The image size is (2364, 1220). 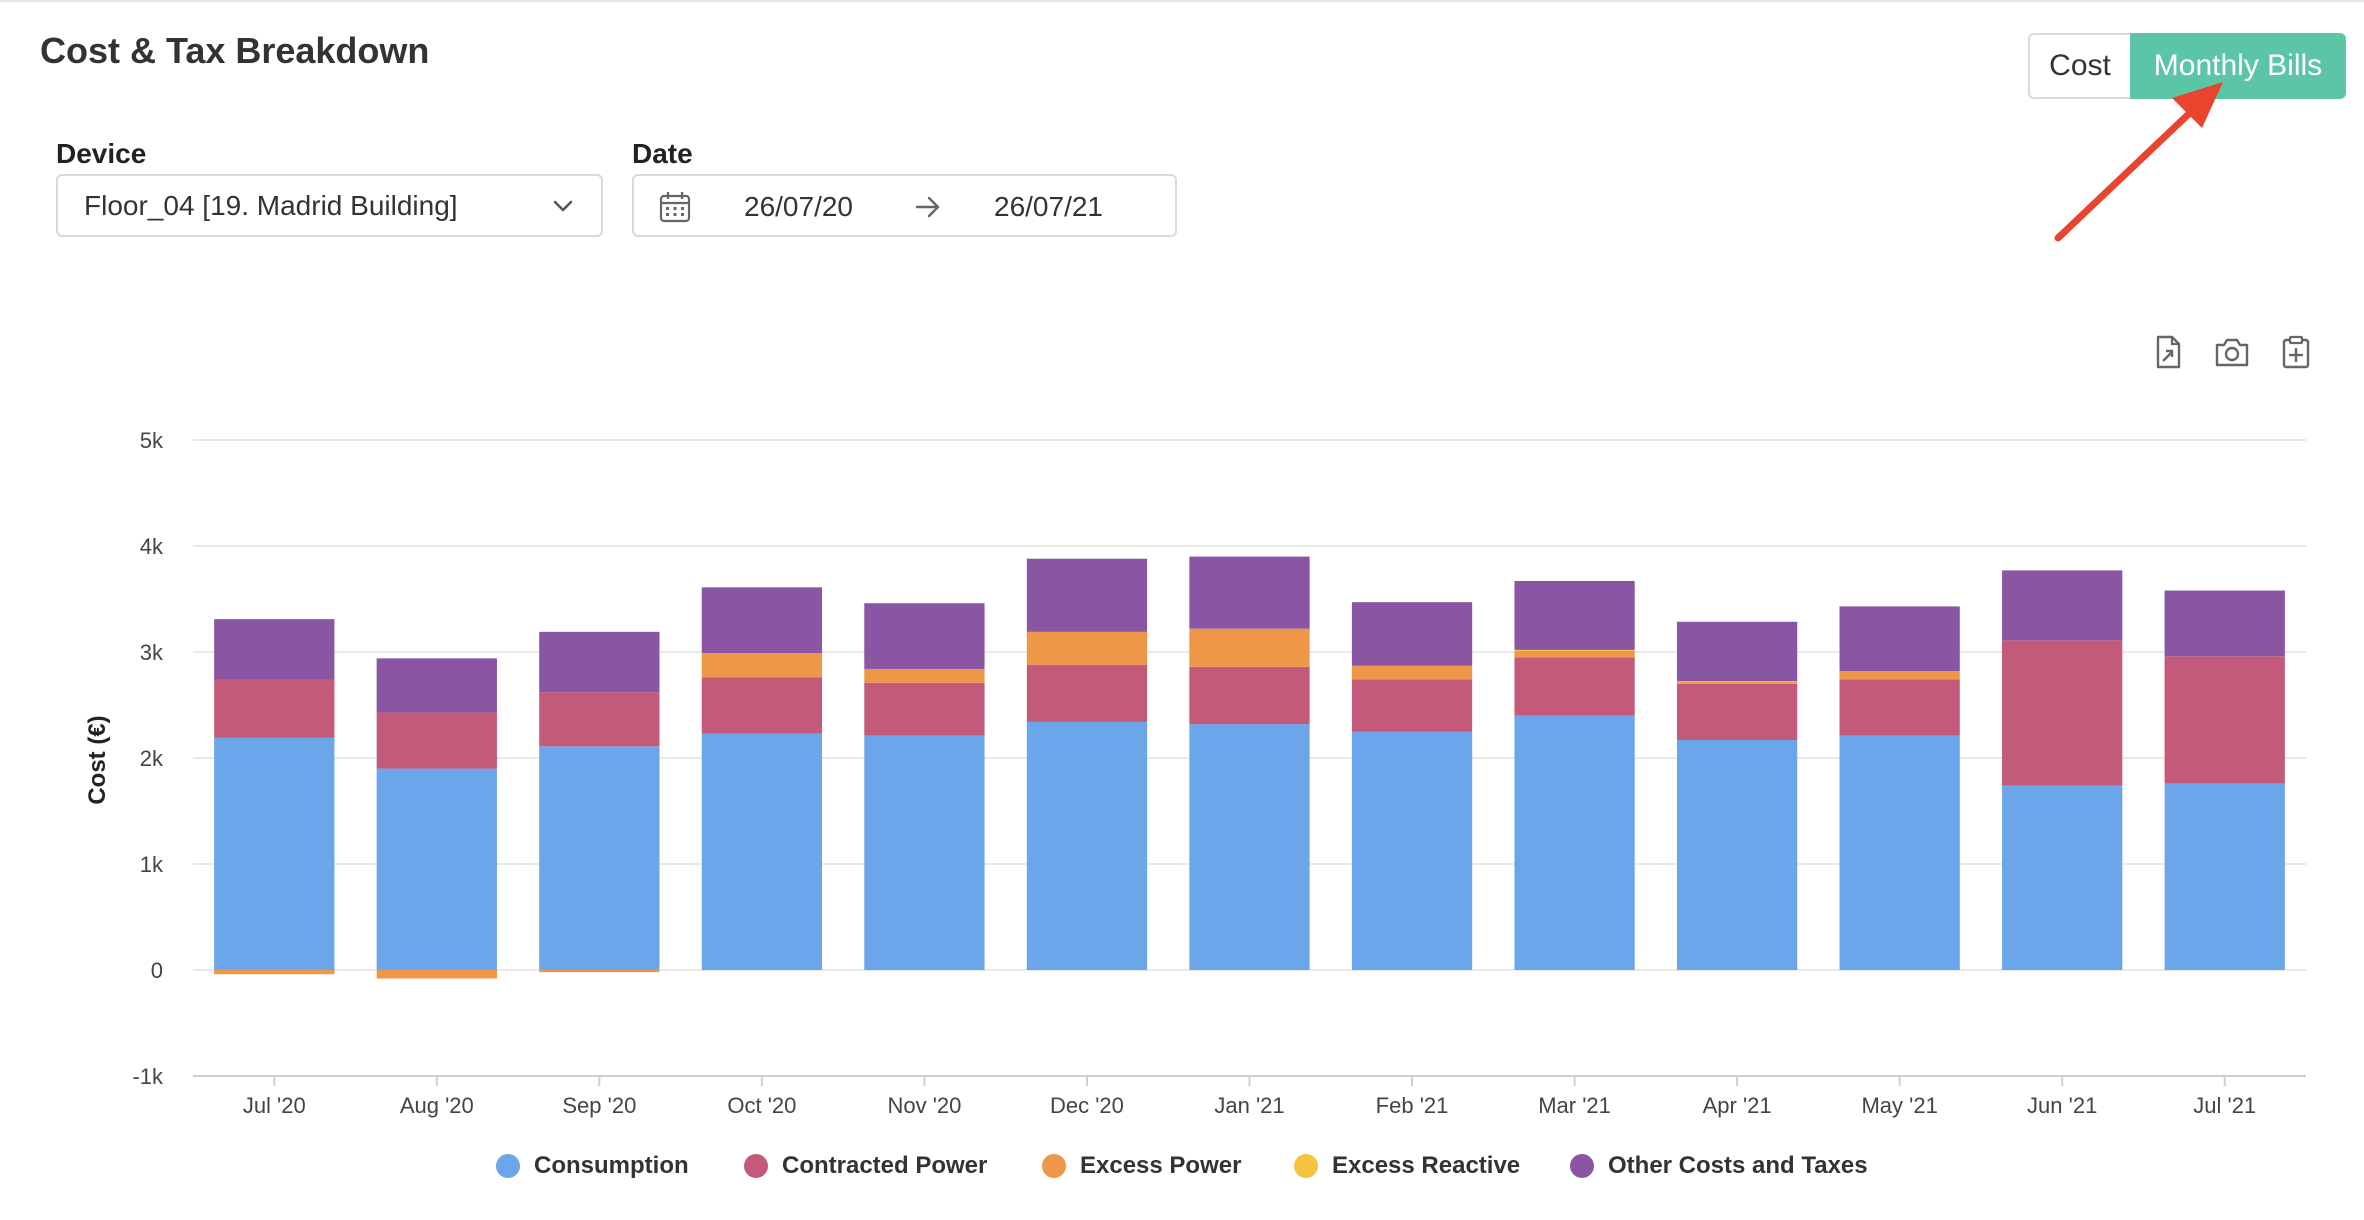 I want to click on view-toggle: Cost Monthly Bills, so click(x=2187, y=66).